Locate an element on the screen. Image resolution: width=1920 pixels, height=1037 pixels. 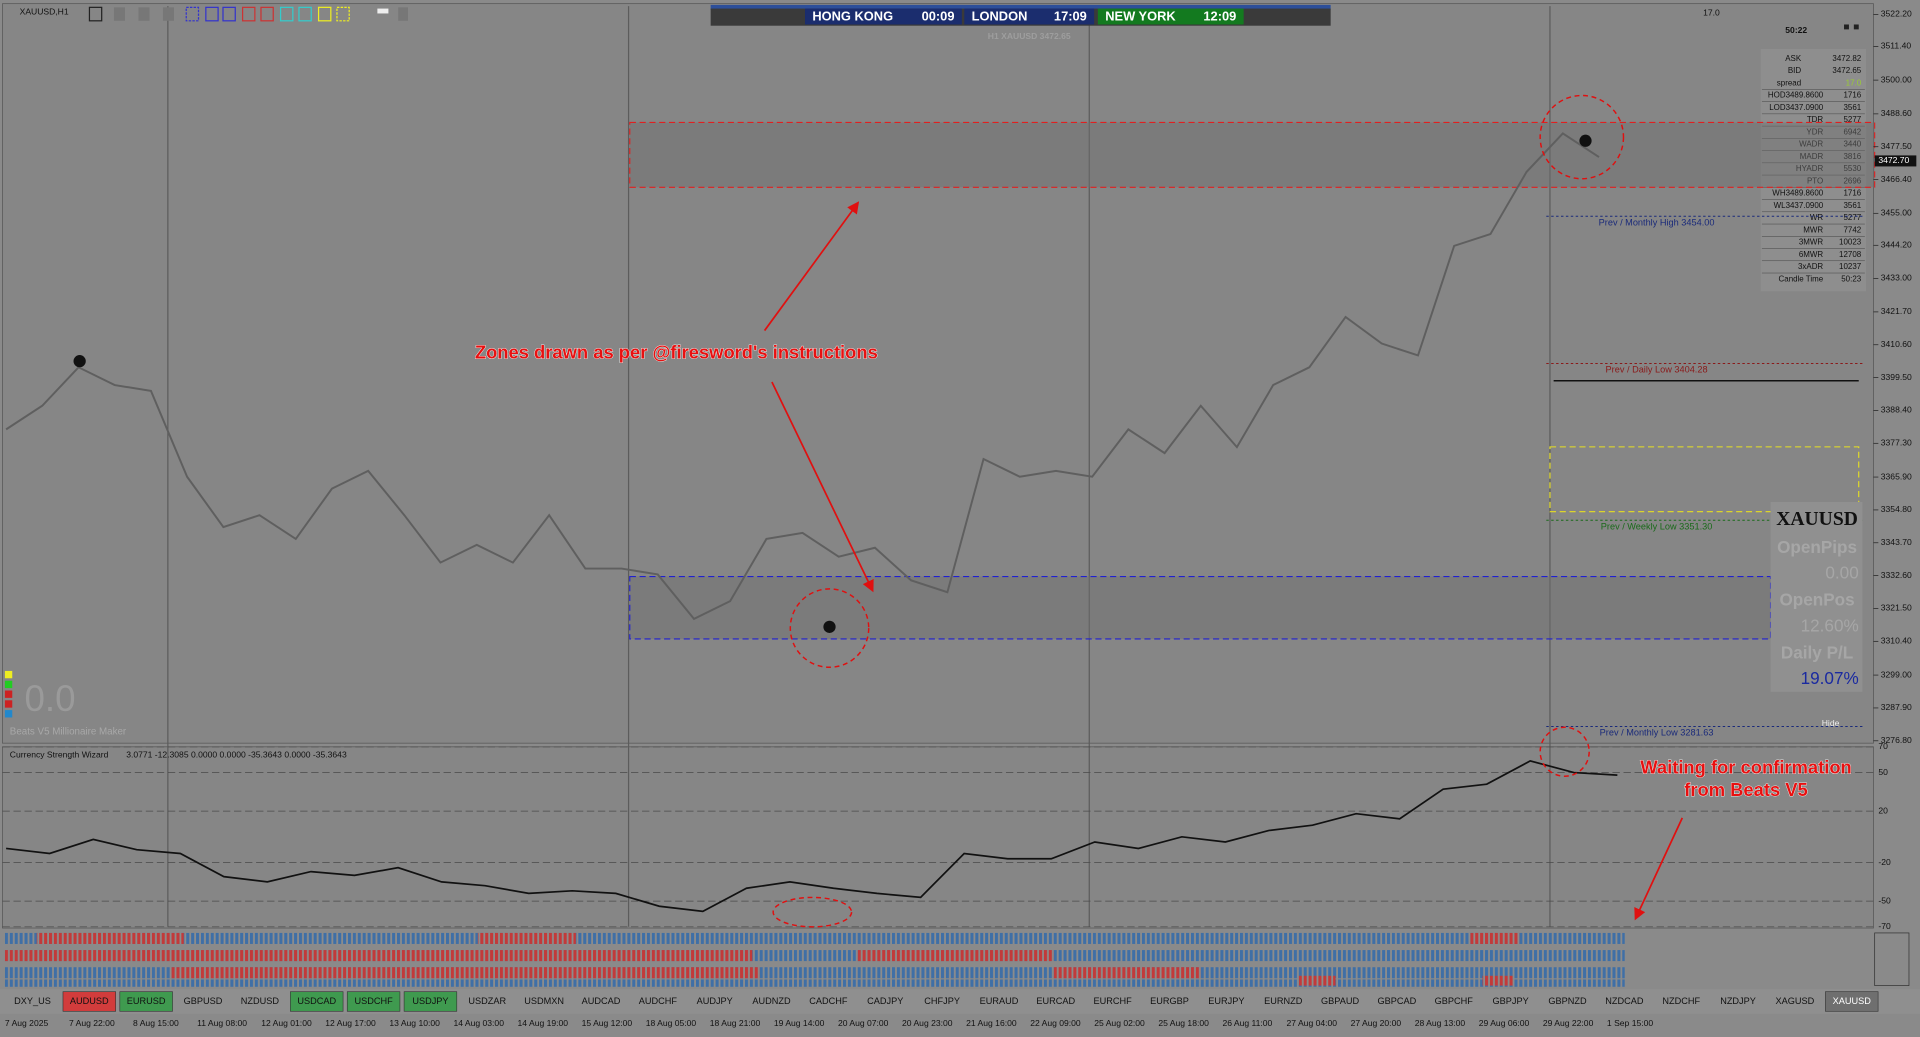
symbol-tab-label: EURUSD is located at coordinates (146, 1001).